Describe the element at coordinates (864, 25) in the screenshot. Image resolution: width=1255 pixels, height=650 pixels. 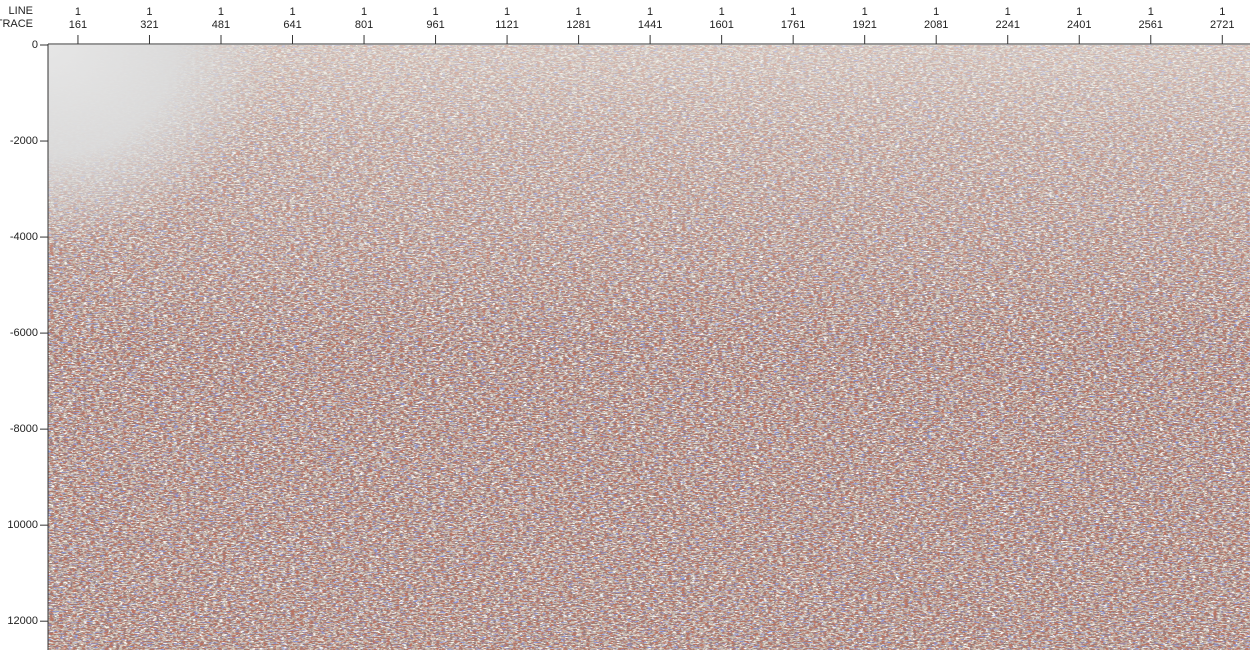
I see `x-tick-label: 1921` at that location.